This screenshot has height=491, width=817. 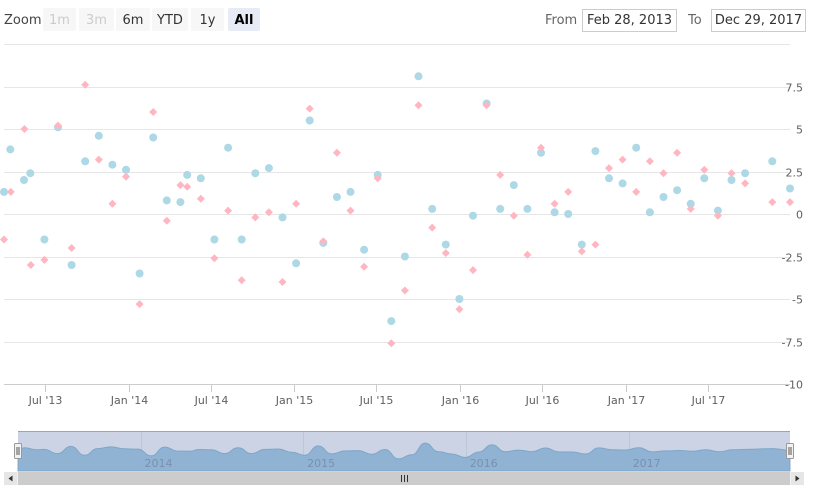 What do you see at coordinates (797, 478) in the screenshot?
I see `scrollbar-right-button` at bounding box center [797, 478].